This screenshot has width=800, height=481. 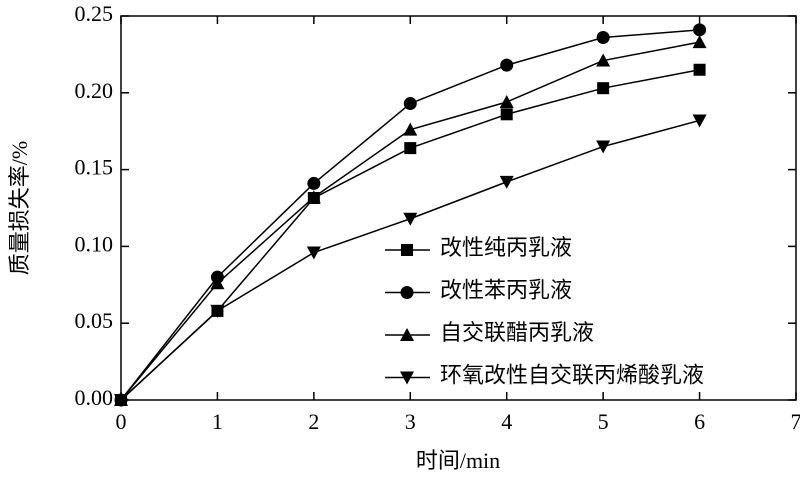 I want to click on legend-label: 自交联醋丙乳液, so click(x=517, y=332).